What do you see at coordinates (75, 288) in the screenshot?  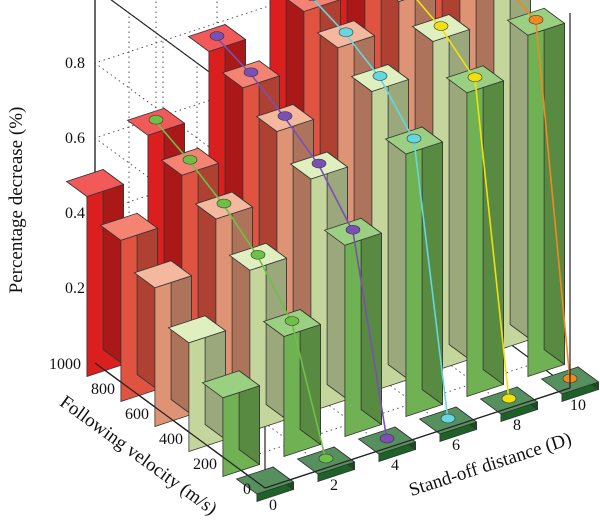 I see `z-tick-label: 0.2` at bounding box center [75, 288].